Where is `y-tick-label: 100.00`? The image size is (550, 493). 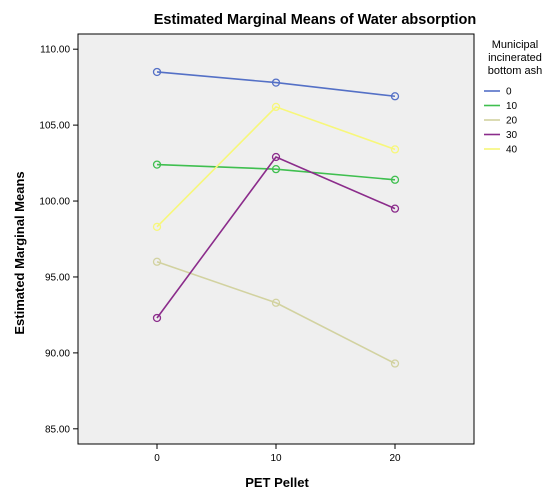 y-tick-label: 100.00 is located at coordinates (54, 202).